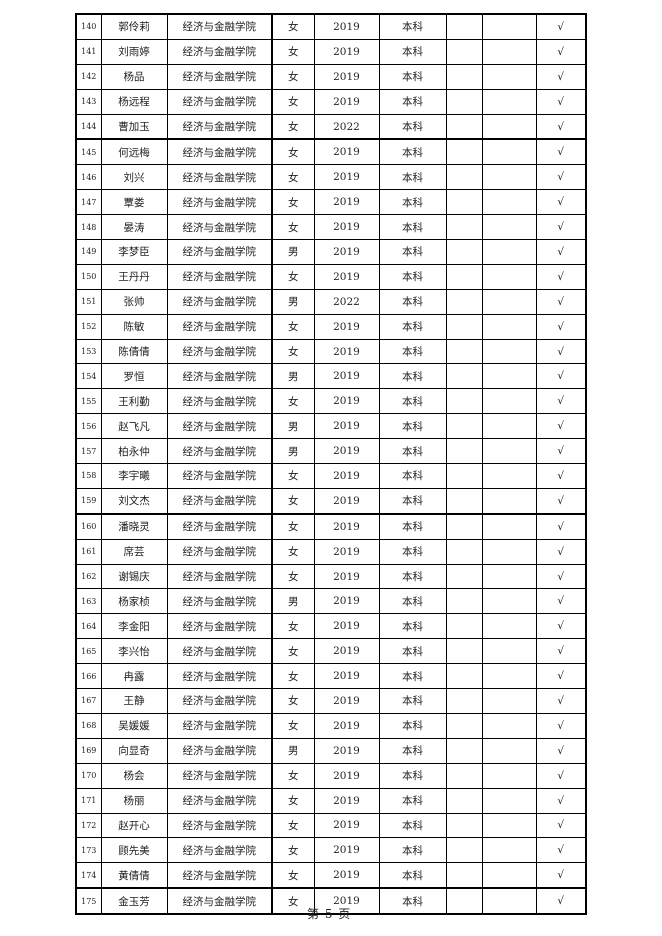 The width and height of the screenshot is (662, 936). I want to click on table-row: 160 潘晓灵 经济与金融学院女 2019 本科 √, so click(331, 526).